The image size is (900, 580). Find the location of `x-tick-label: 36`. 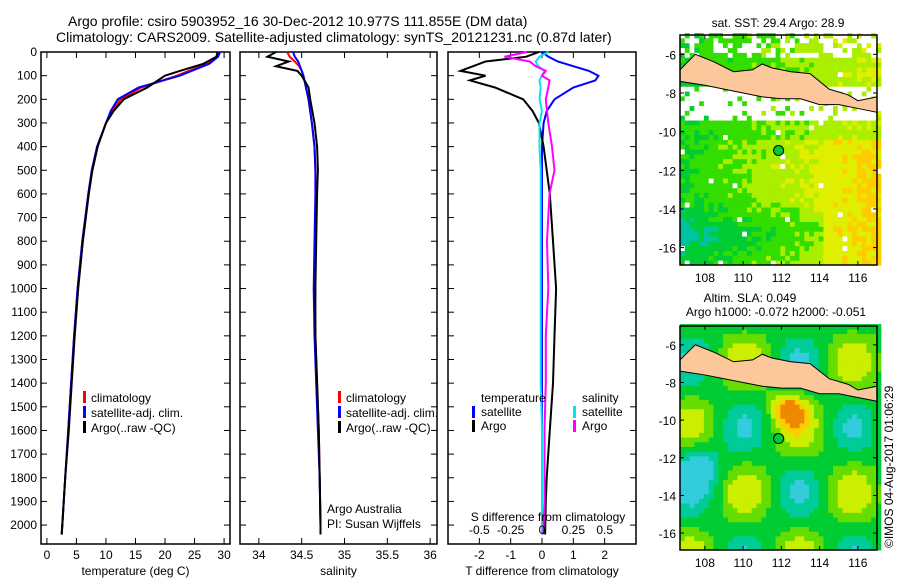

x-tick-label: 36 is located at coordinates (430, 555).